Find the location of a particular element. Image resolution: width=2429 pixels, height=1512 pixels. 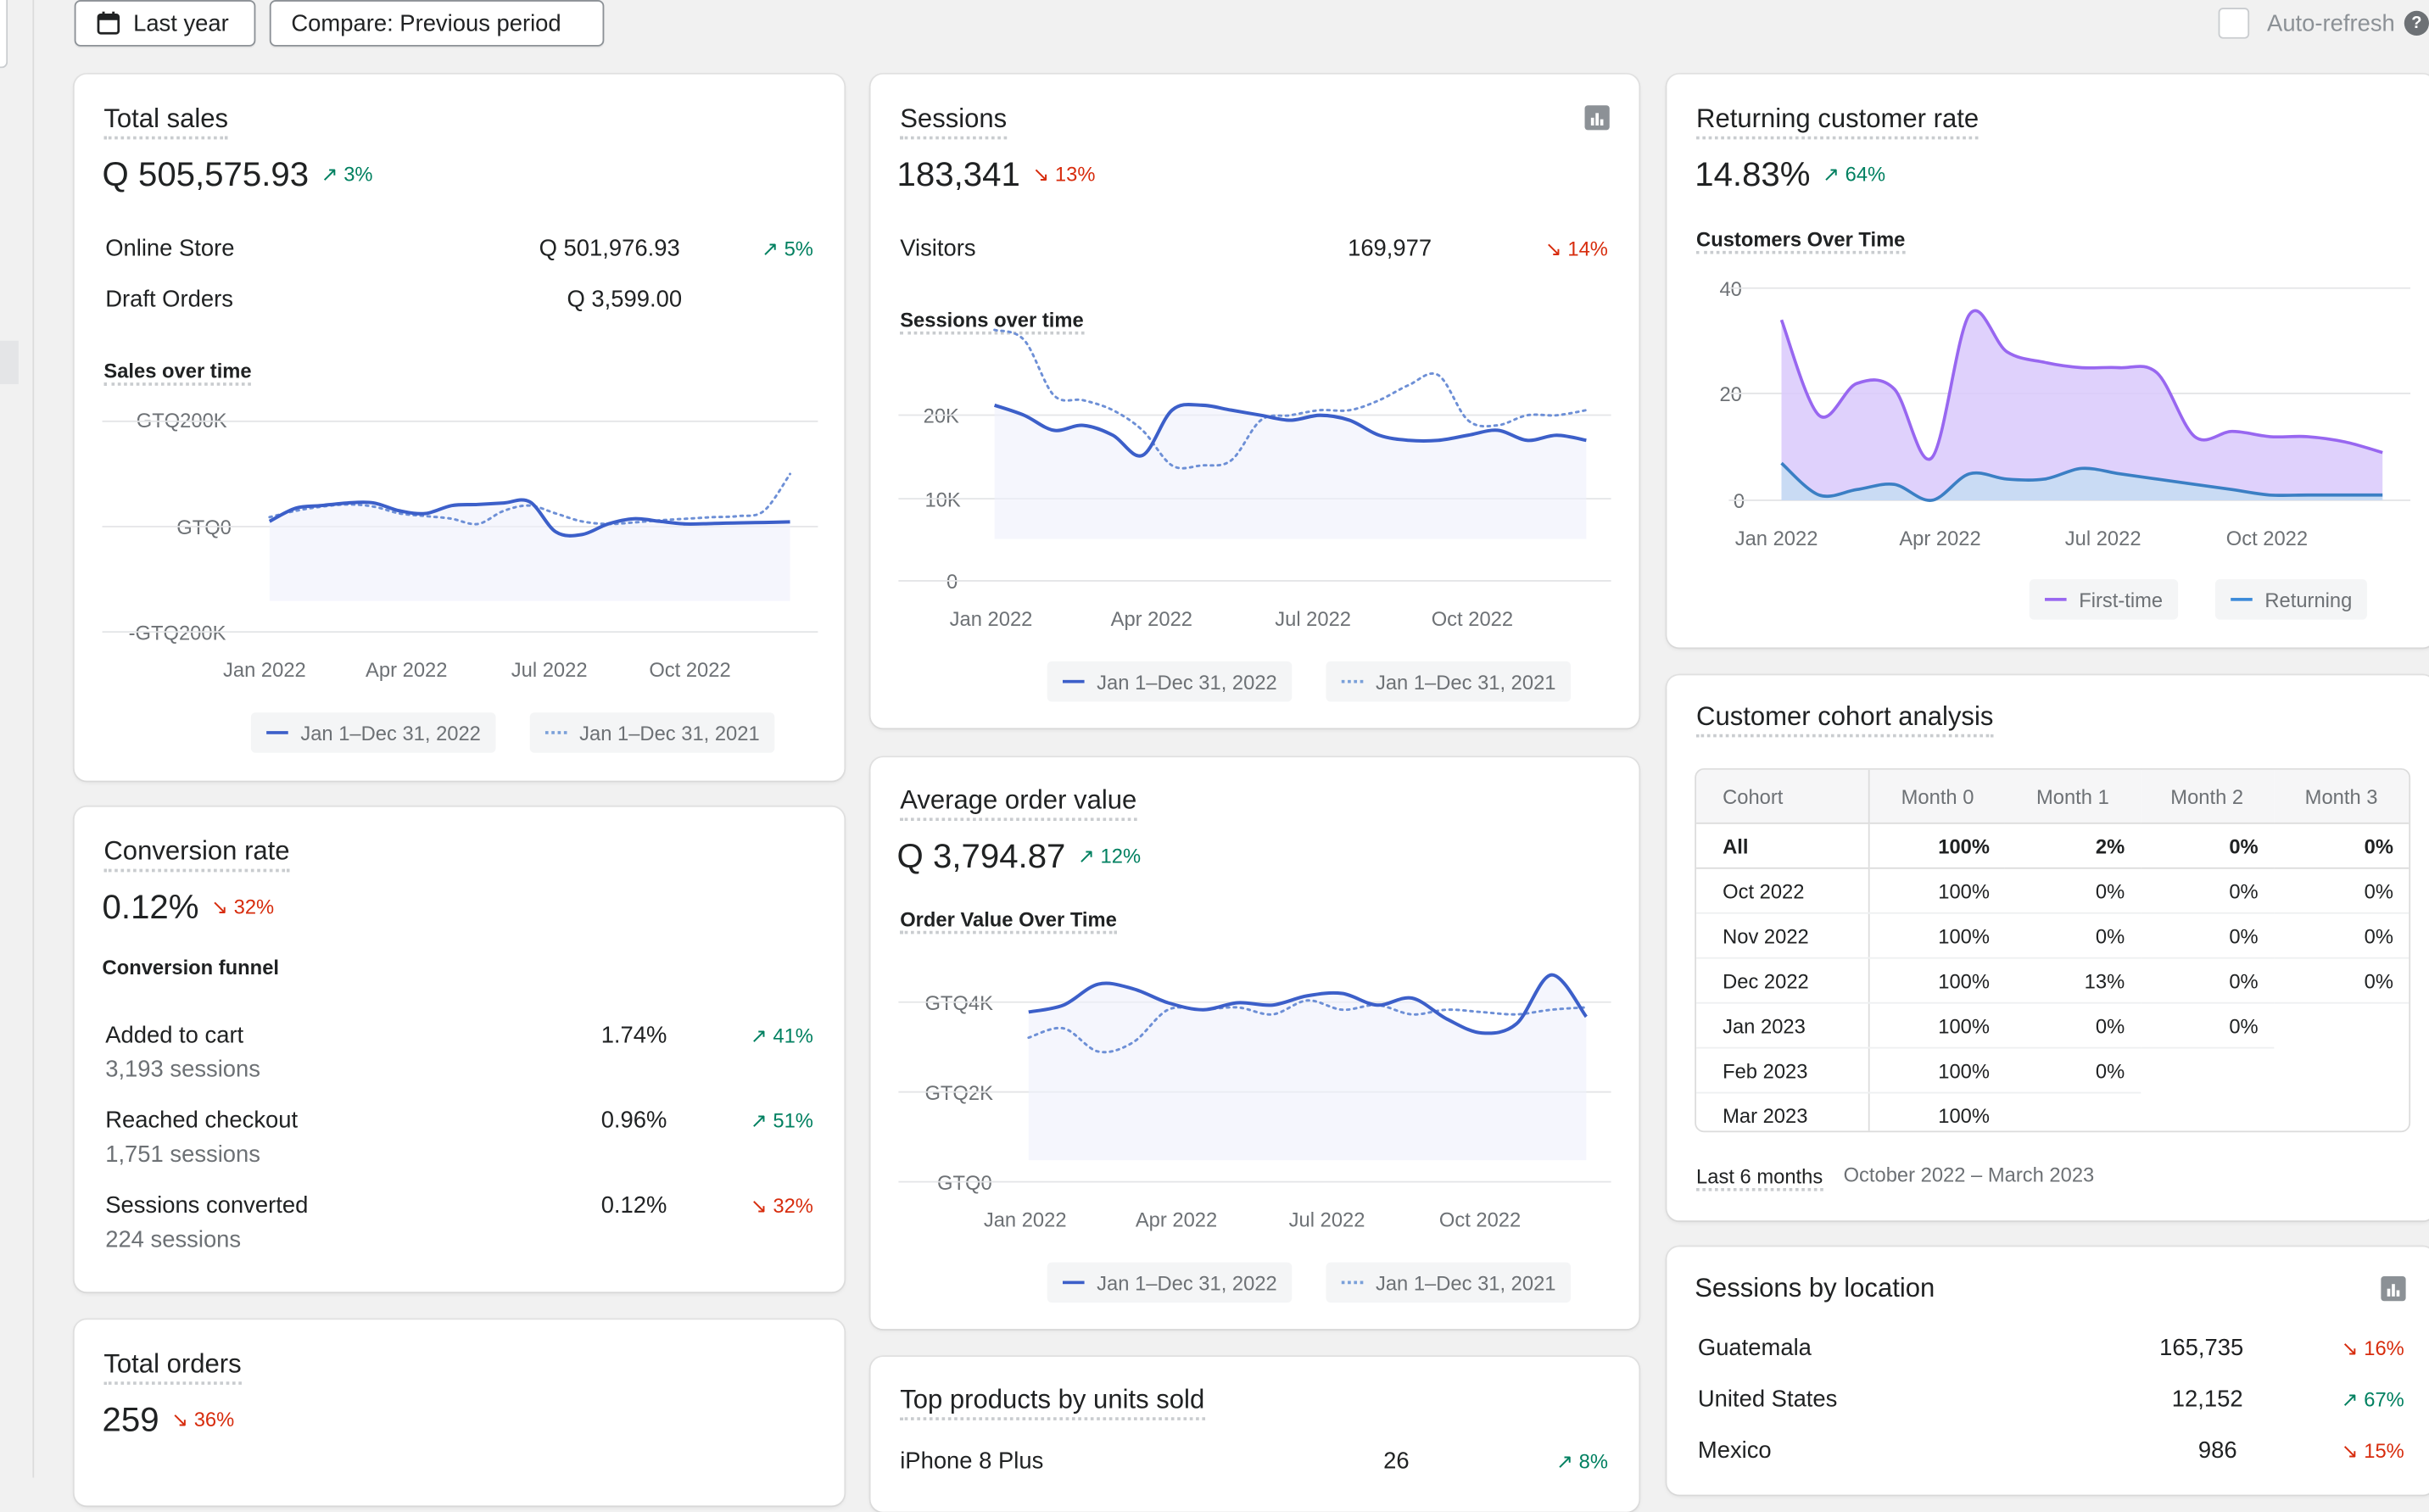

auto-refresh-label: Auto-refresh is located at coordinates (2331, 22).